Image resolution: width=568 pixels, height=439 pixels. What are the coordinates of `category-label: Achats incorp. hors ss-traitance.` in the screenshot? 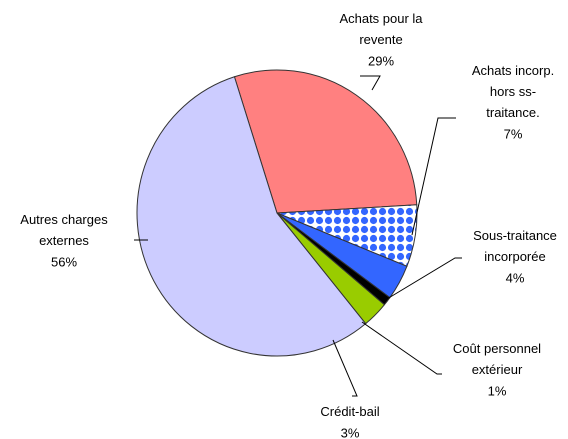 It's located at (513, 91).